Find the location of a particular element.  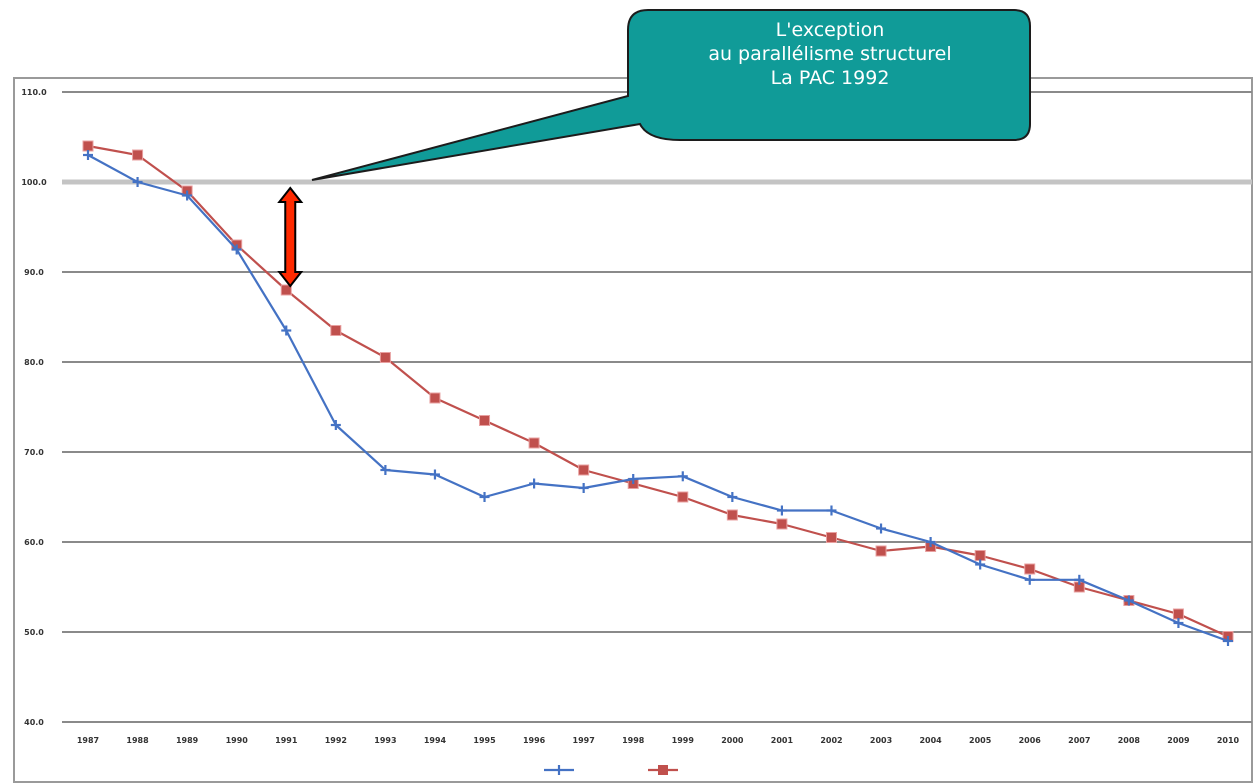

x-tick-label: 1987 is located at coordinates (88, 740).